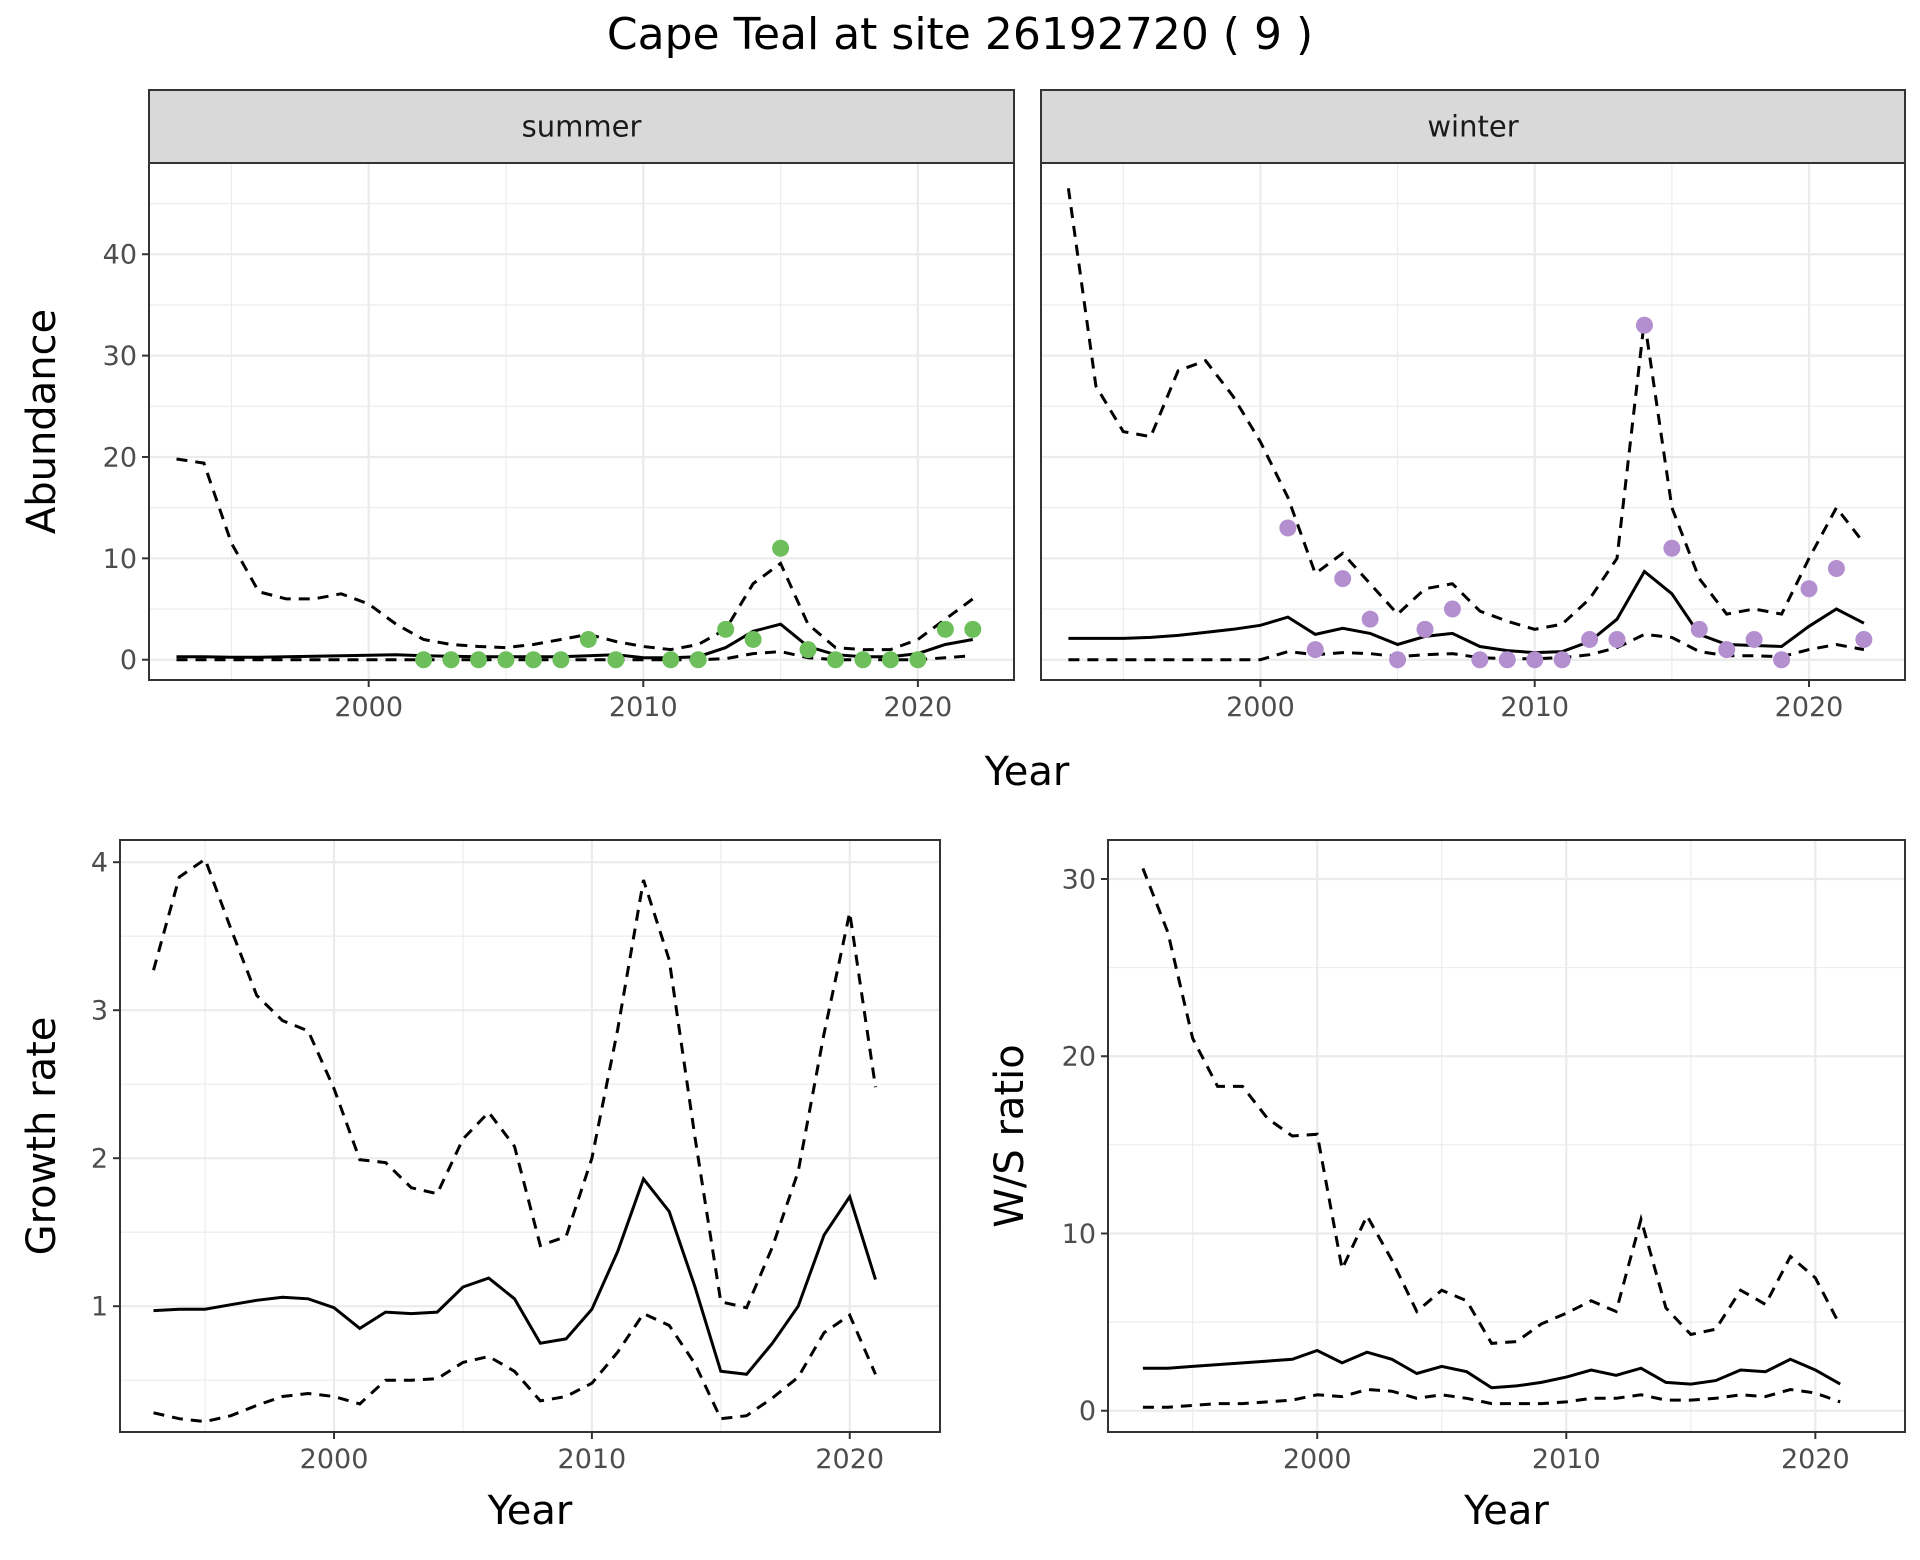 The width and height of the screenshot is (1920, 1560). I want to click on growth-y-axis-title: Growth rate, so click(42, 1136).